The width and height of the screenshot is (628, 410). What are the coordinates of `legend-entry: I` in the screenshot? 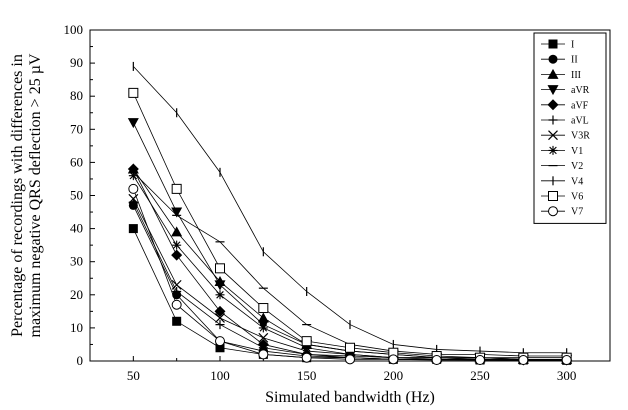 It's located at (557, 45).